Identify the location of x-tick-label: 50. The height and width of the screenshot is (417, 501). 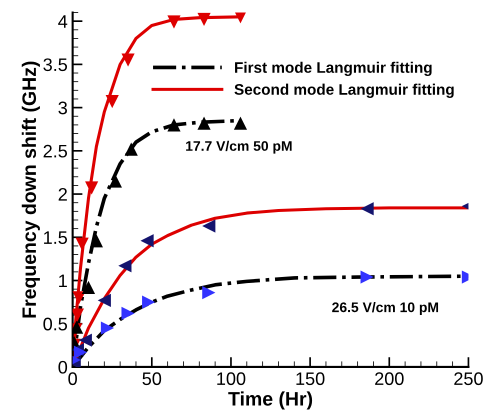
(152, 379).